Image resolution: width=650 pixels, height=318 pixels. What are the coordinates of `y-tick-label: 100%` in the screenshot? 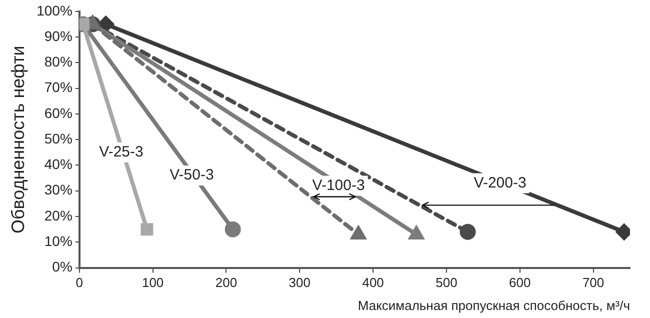 It's located at (54, 10).